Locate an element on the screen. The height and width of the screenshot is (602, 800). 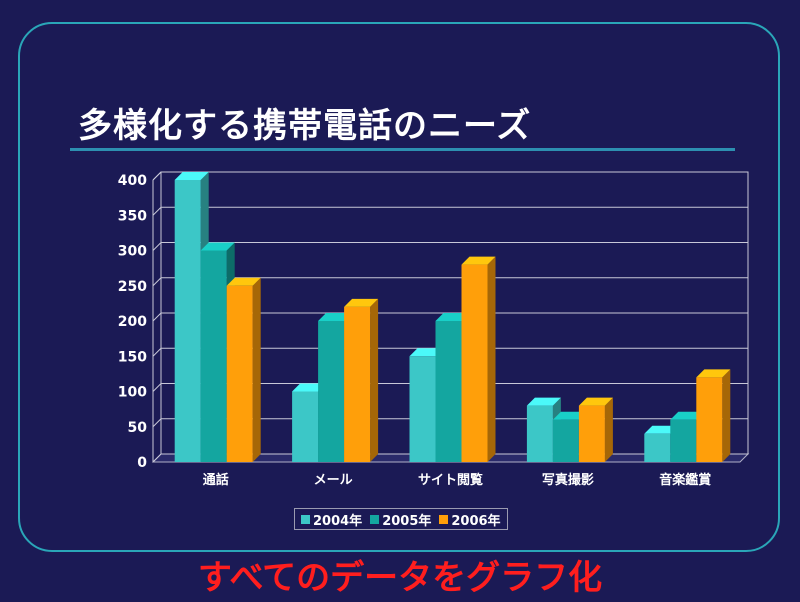
y-tick-label: 150 is located at coordinates (132, 357).